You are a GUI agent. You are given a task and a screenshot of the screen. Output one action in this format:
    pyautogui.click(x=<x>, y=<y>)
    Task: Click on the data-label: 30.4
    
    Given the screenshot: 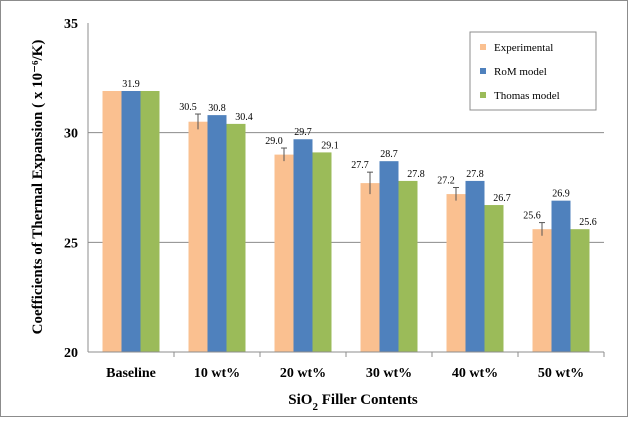 What is the action you would take?
    pyautogui.click(x=244, y=117)
    